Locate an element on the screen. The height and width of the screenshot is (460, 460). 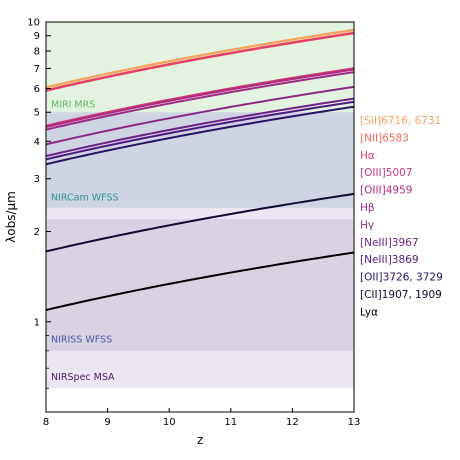
x-tick-label: 9 is located at coordinates (107, 422).